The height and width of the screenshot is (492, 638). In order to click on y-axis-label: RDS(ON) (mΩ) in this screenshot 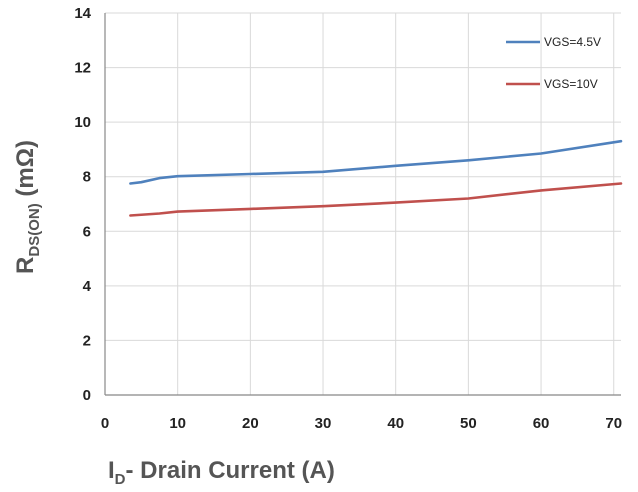, I will do `click(27, 207)`.